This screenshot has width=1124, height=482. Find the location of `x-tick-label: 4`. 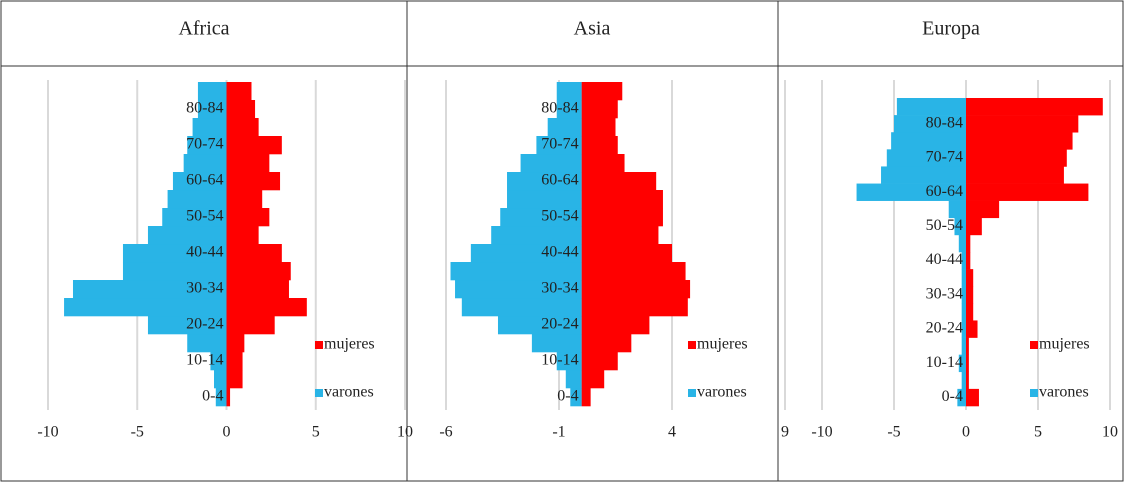

x-tick-label: 4 is located at coordinates (672, 432).